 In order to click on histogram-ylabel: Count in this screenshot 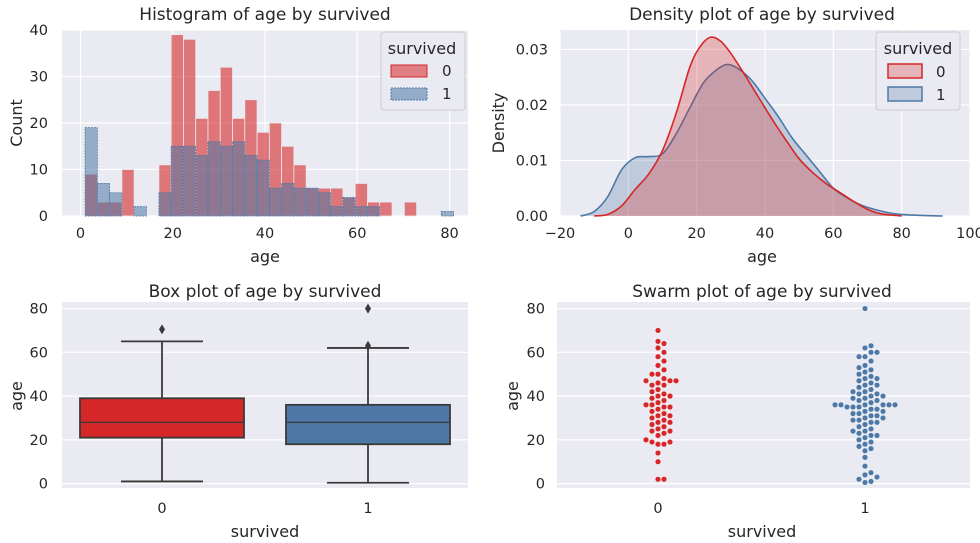, I will do `click(16, 123)`.